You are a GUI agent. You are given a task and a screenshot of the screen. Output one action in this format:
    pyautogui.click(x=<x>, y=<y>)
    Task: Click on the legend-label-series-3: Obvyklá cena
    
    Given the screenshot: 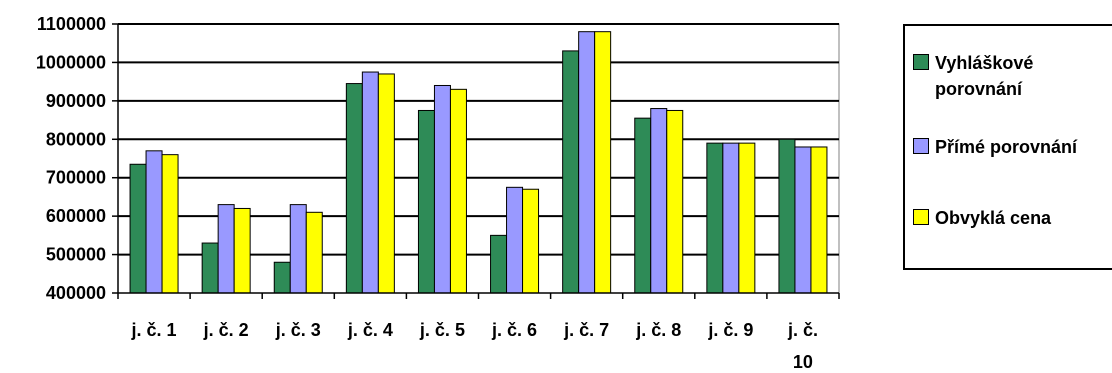 What is the action you would take?
    pyautogui.click(x=993, y=218)
    